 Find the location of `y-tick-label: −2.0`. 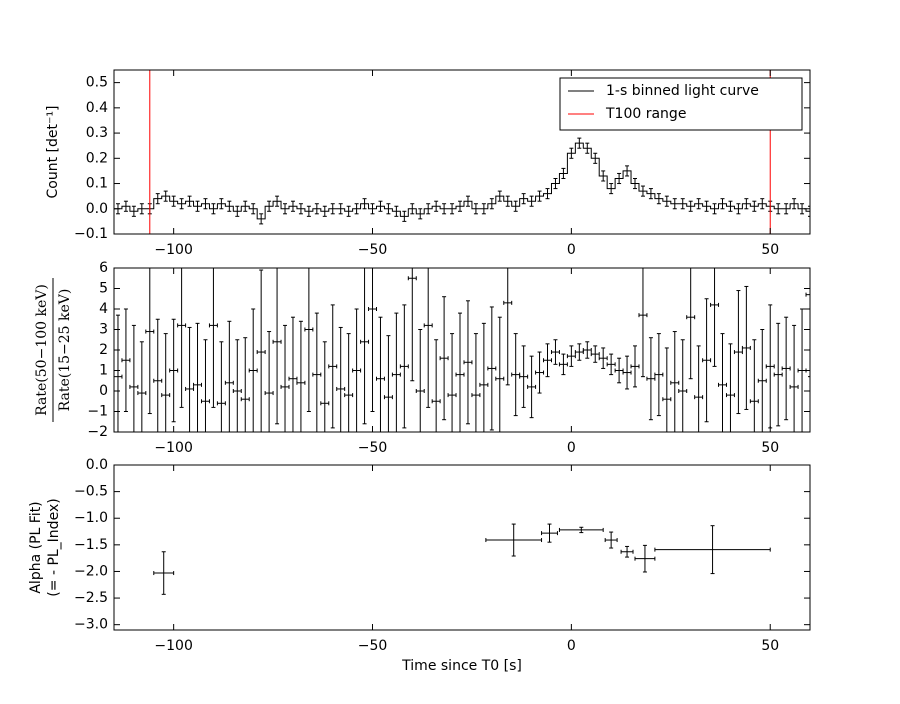

y-tick-label: −2.0 is located at coordinates (91, 571).